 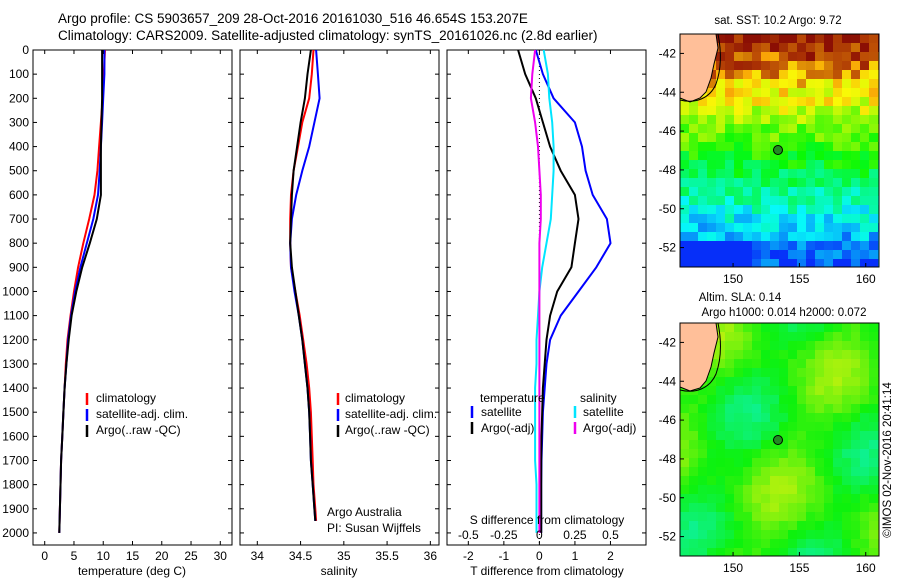 What do you see at coordinates (15, 460) in the screenshot?
I see `y-tick-label: 1700` at bounding box center [15, 460].